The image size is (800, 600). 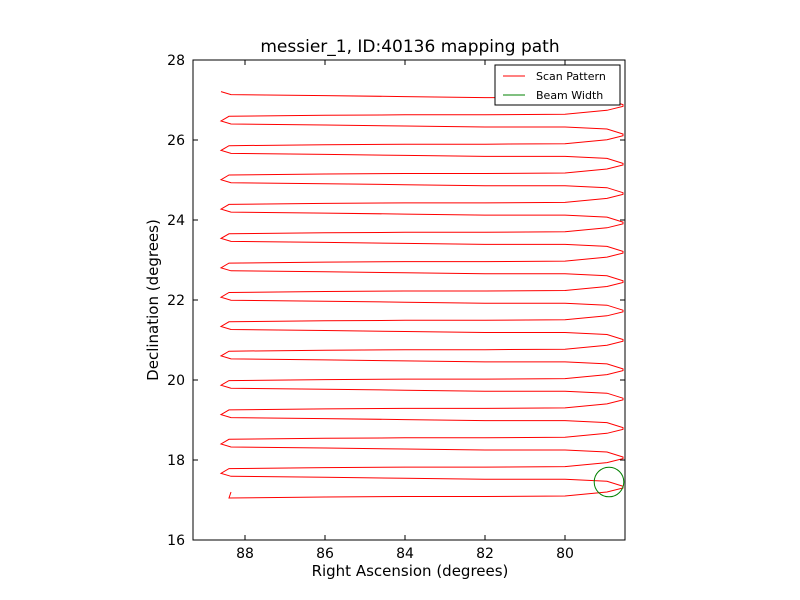 I want to click on beam-width-circle, so click(x=609, y=482).